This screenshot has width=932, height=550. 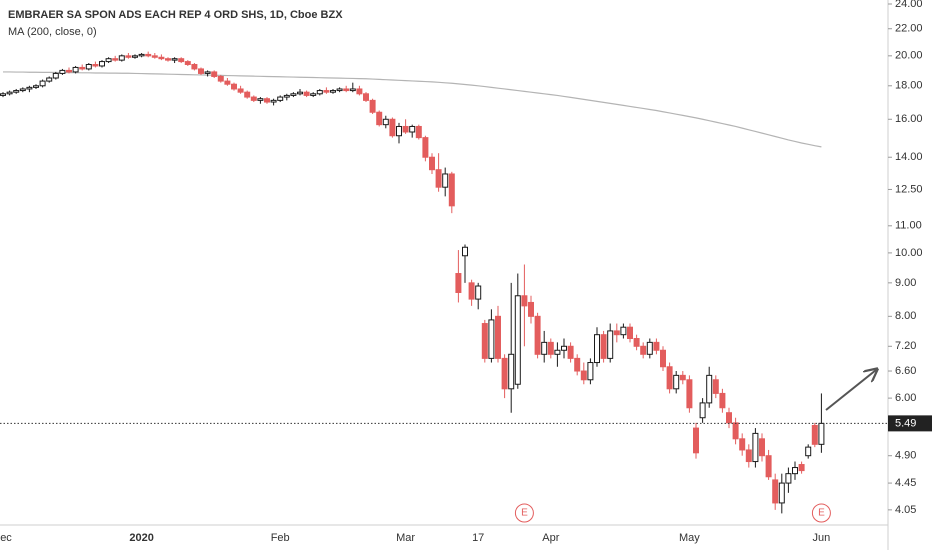 What do you see at coordinates (909, 29) in the screenshot?
I see `y-tick-label: 22.00` at bounding box center [909, 29].